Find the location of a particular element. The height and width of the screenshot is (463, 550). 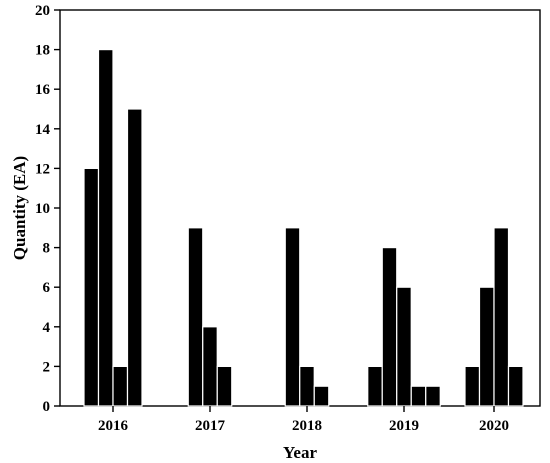

y-axis-ticks: 0 2 4 6 8 10 12 14 16 18 20 is located at coordinates (47, 209).